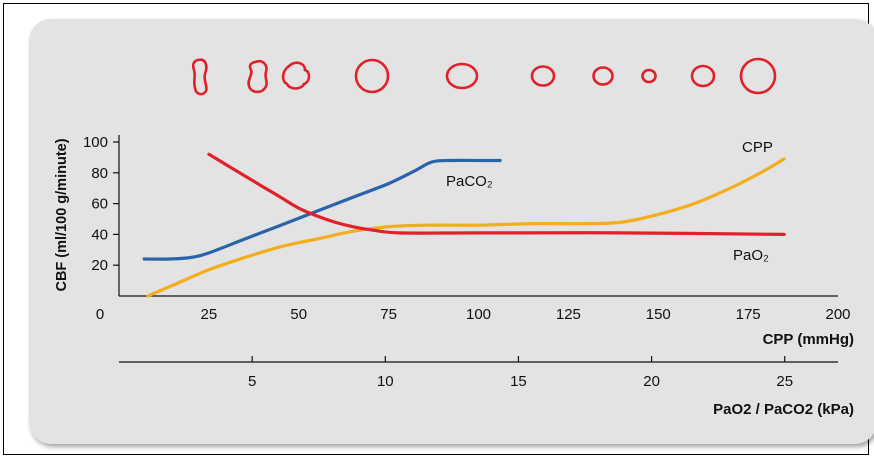  Describe the element at coordinates (209, 314) in the screenshot. I see `x-tick-label: 25` at that location.